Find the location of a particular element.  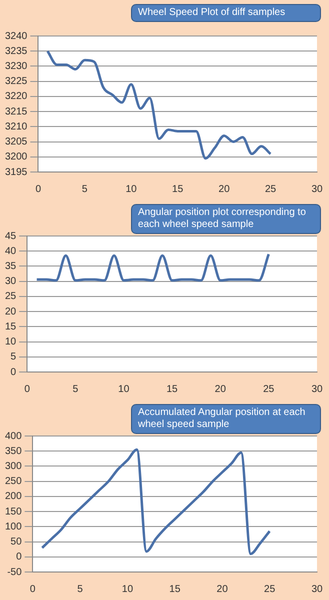

y-tick-label: -50 is located at coordinates (14, 572).